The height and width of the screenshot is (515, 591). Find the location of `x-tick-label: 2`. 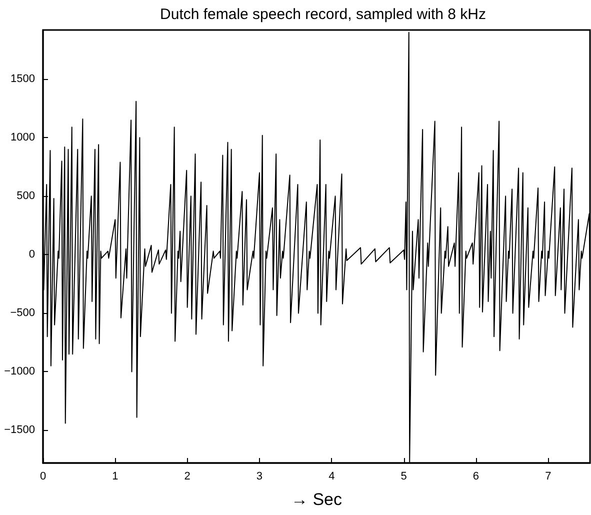

x-tick-label: 2 is located at coordinates (187, 476).